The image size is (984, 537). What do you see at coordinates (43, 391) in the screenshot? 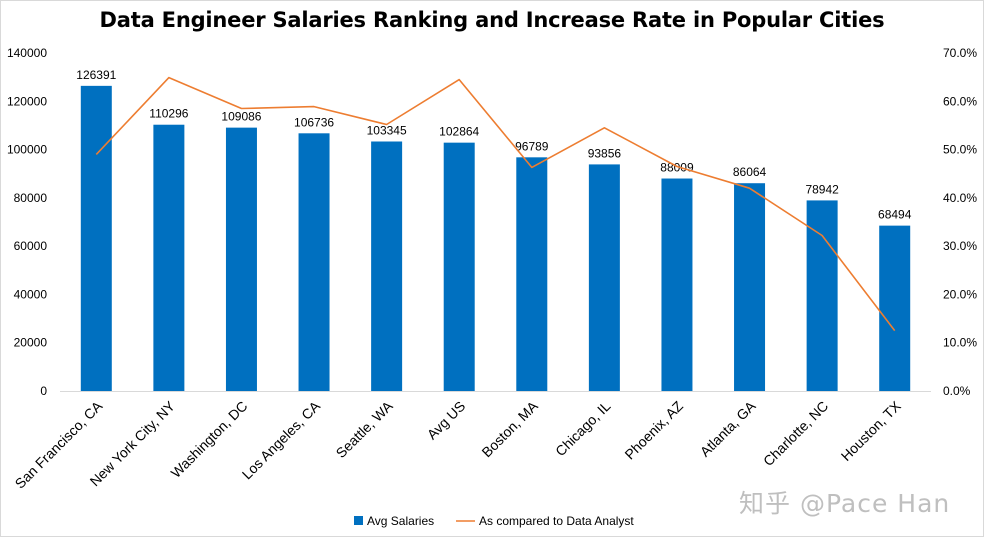
I see `y-left-tick-label: 0` at bounding box center [43, 391].